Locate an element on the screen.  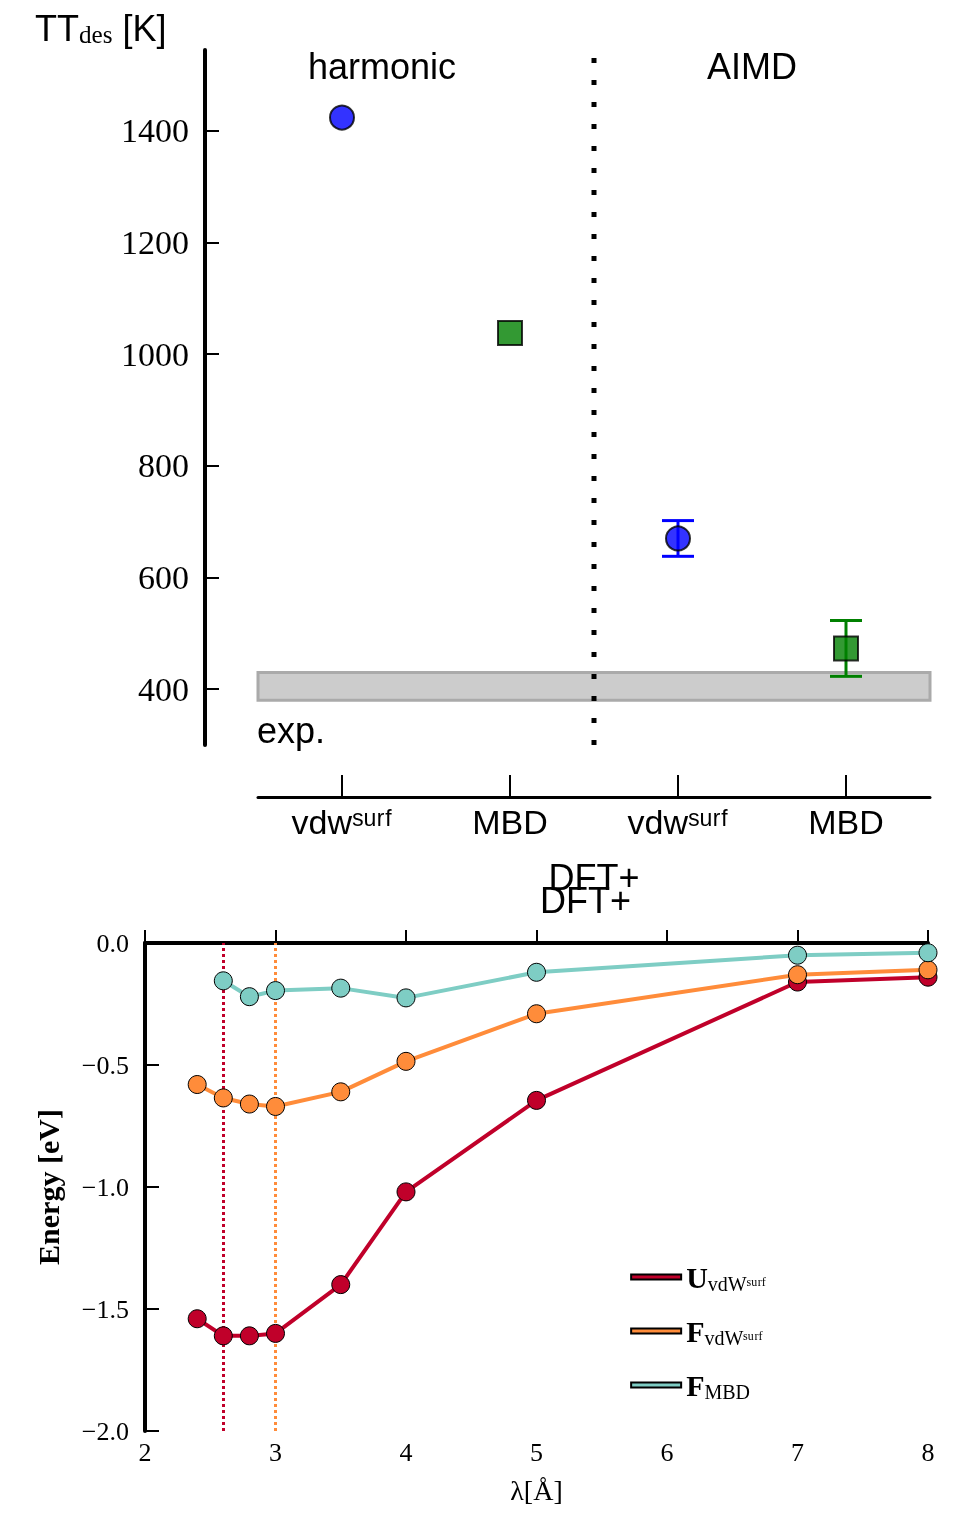
y-tick-label: −2.0 is located at coordinates (105, 1431).